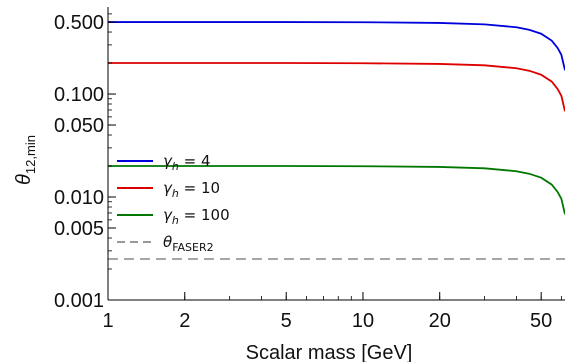  Describe the element at coordinates (24, 179) in the screenshot. I see `y-axis-title-symbol: θ` at that location.